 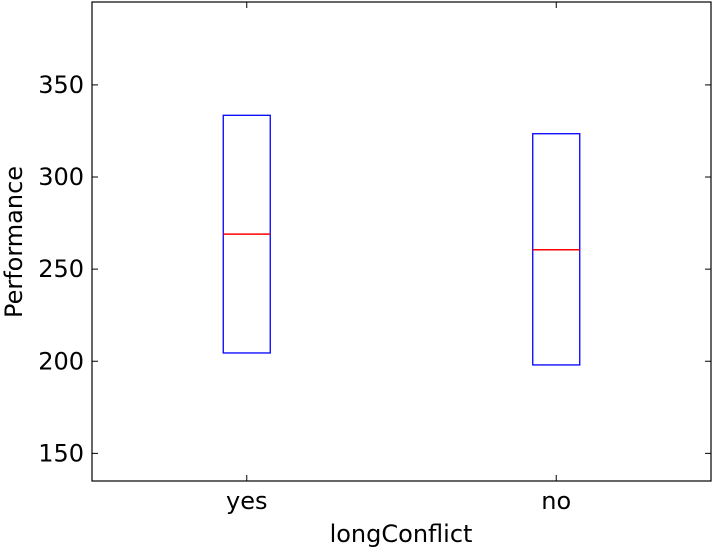 What do you see at coordinates (556, 501) in the screenshot?
I see `x-tick-label: no` at bounding box center [556, 501].